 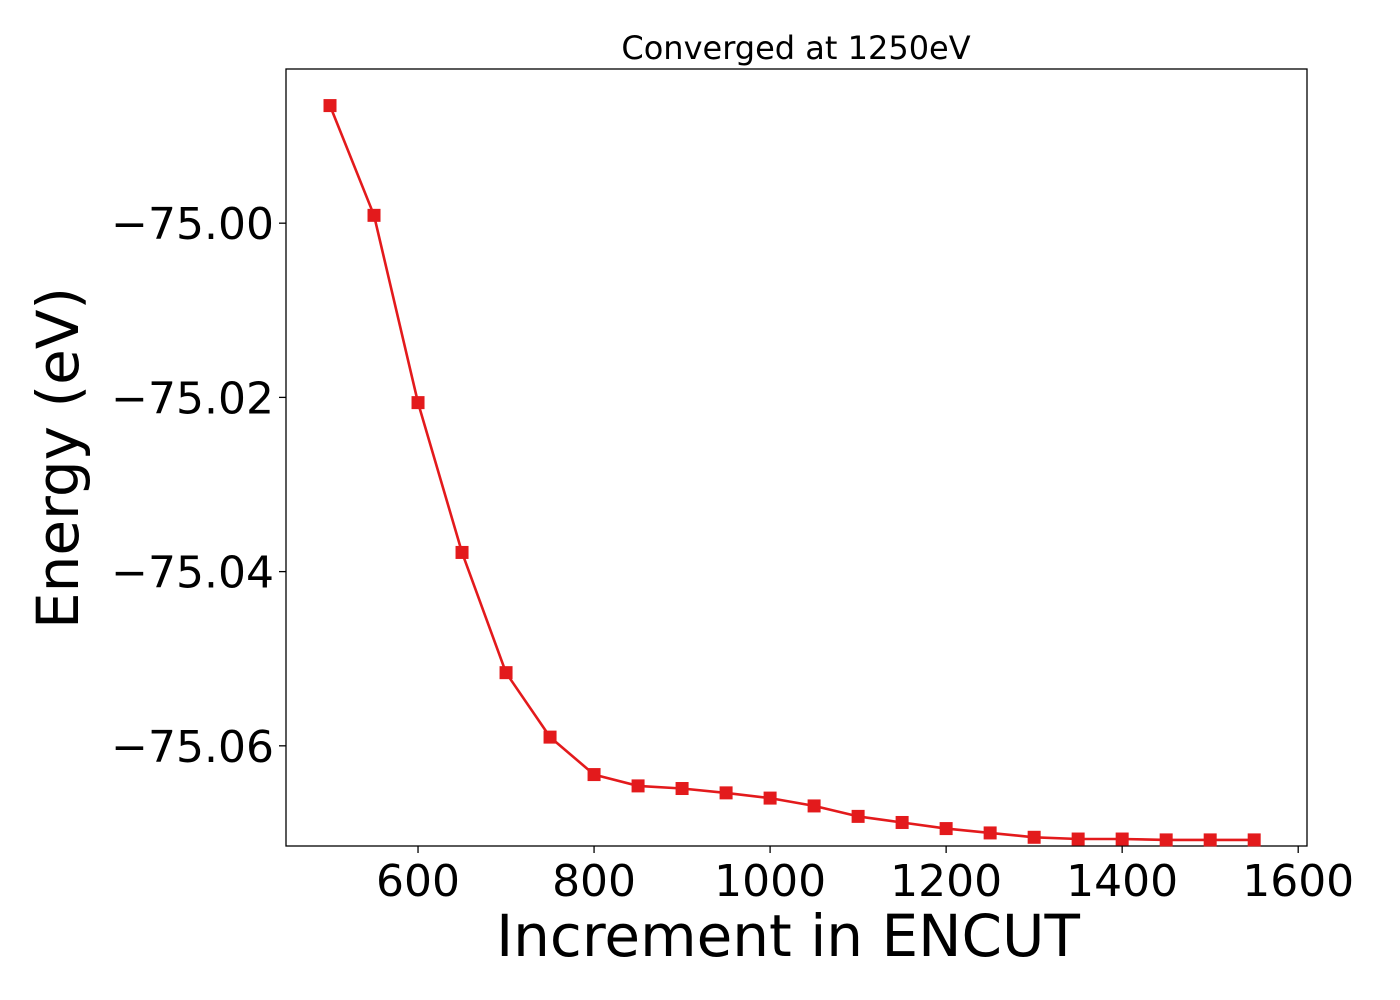 What do you see at coordinates (594, 881) in the screenshot?
I see `x-tick-label: 800` at bounding box center [594, 881].